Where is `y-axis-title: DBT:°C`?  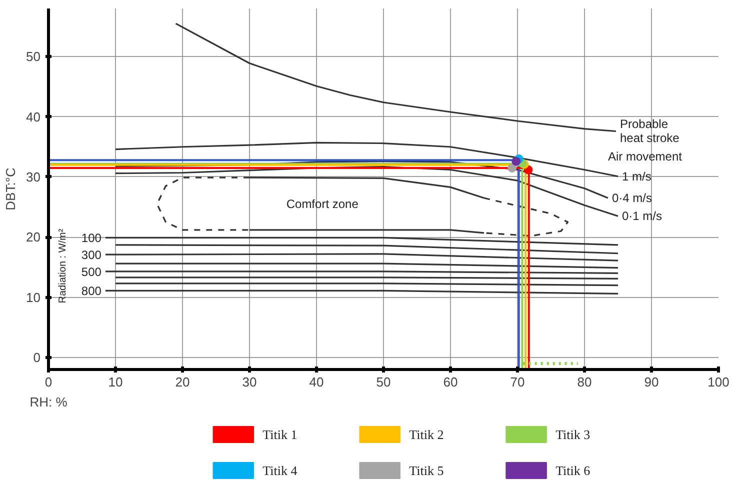
y-axis-title: DBT:°C is located at coordinates (10, 189).